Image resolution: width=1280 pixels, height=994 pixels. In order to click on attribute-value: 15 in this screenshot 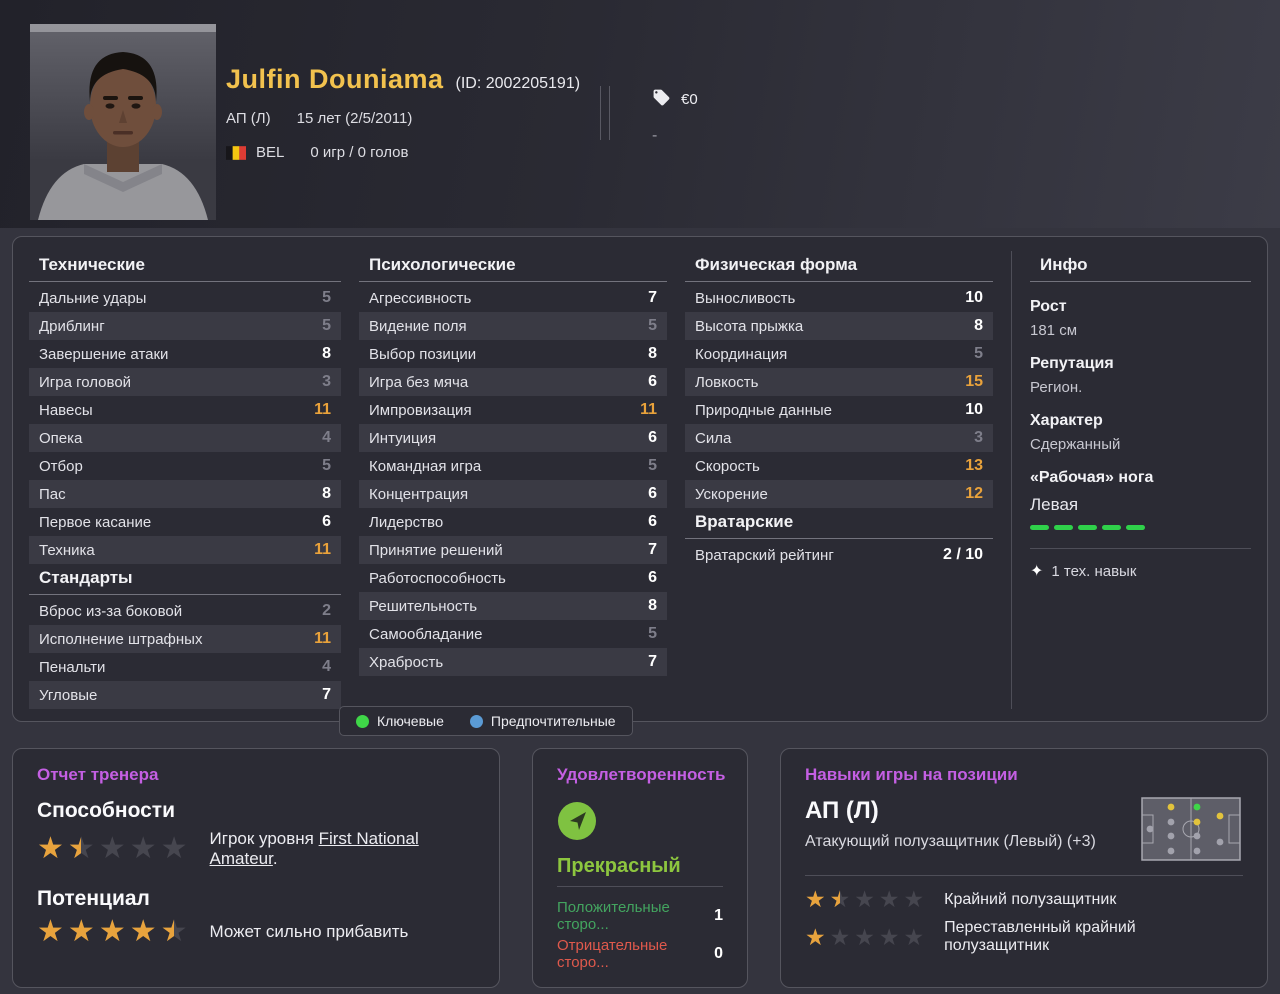, I will do `click(974, 381)`.